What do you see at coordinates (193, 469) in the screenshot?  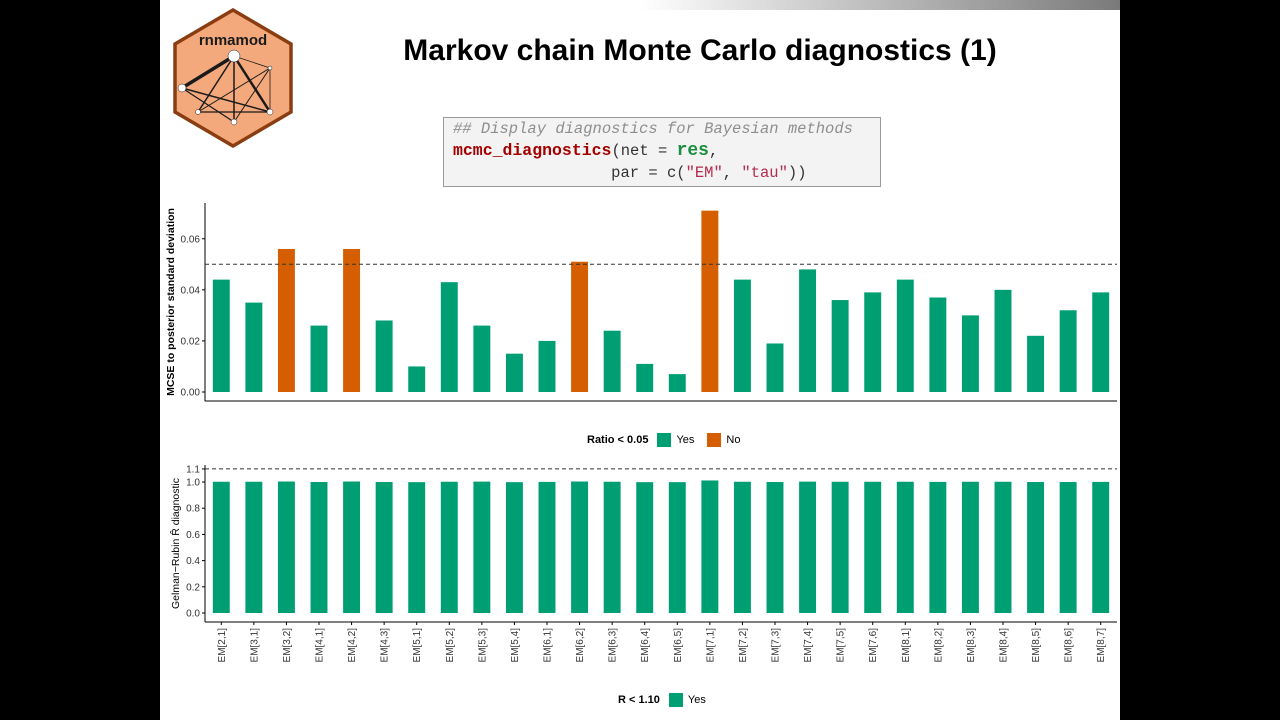 I see `rhat-y-tick-label: 1.1` at bounding box center [193, 469].